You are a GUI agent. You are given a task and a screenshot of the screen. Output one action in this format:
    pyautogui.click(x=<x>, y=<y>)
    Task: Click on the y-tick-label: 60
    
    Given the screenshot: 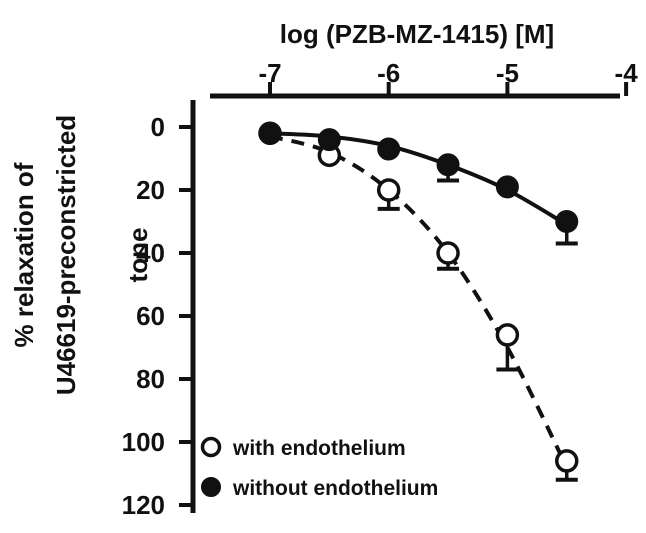 What is the action you would take?
    pyautogui.click(x=150, y=316)
    